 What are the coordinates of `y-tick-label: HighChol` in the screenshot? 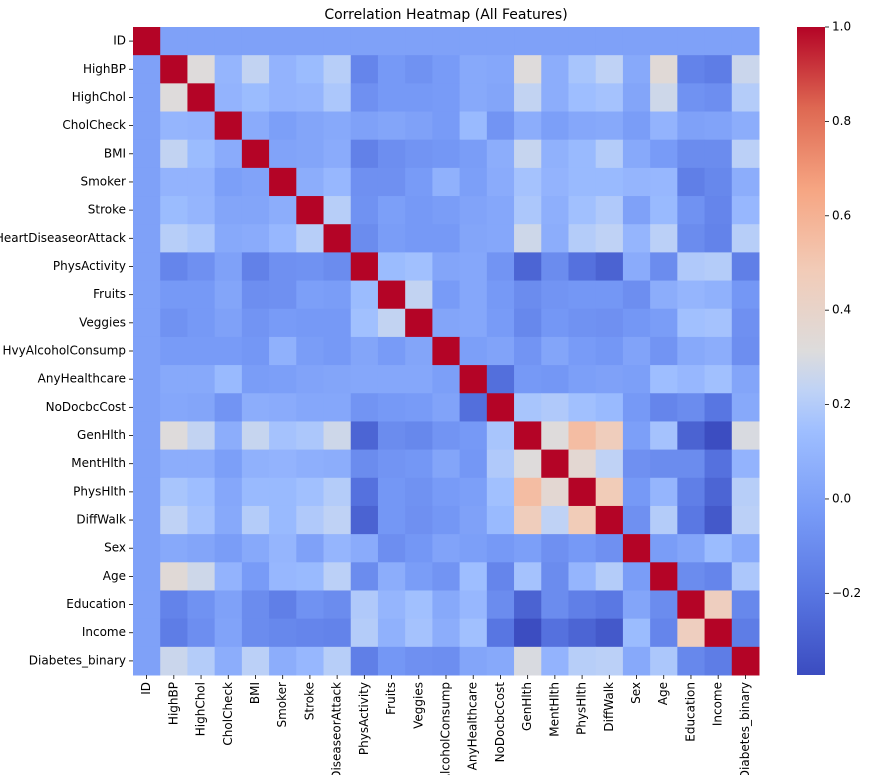 It's located at (99, 97).